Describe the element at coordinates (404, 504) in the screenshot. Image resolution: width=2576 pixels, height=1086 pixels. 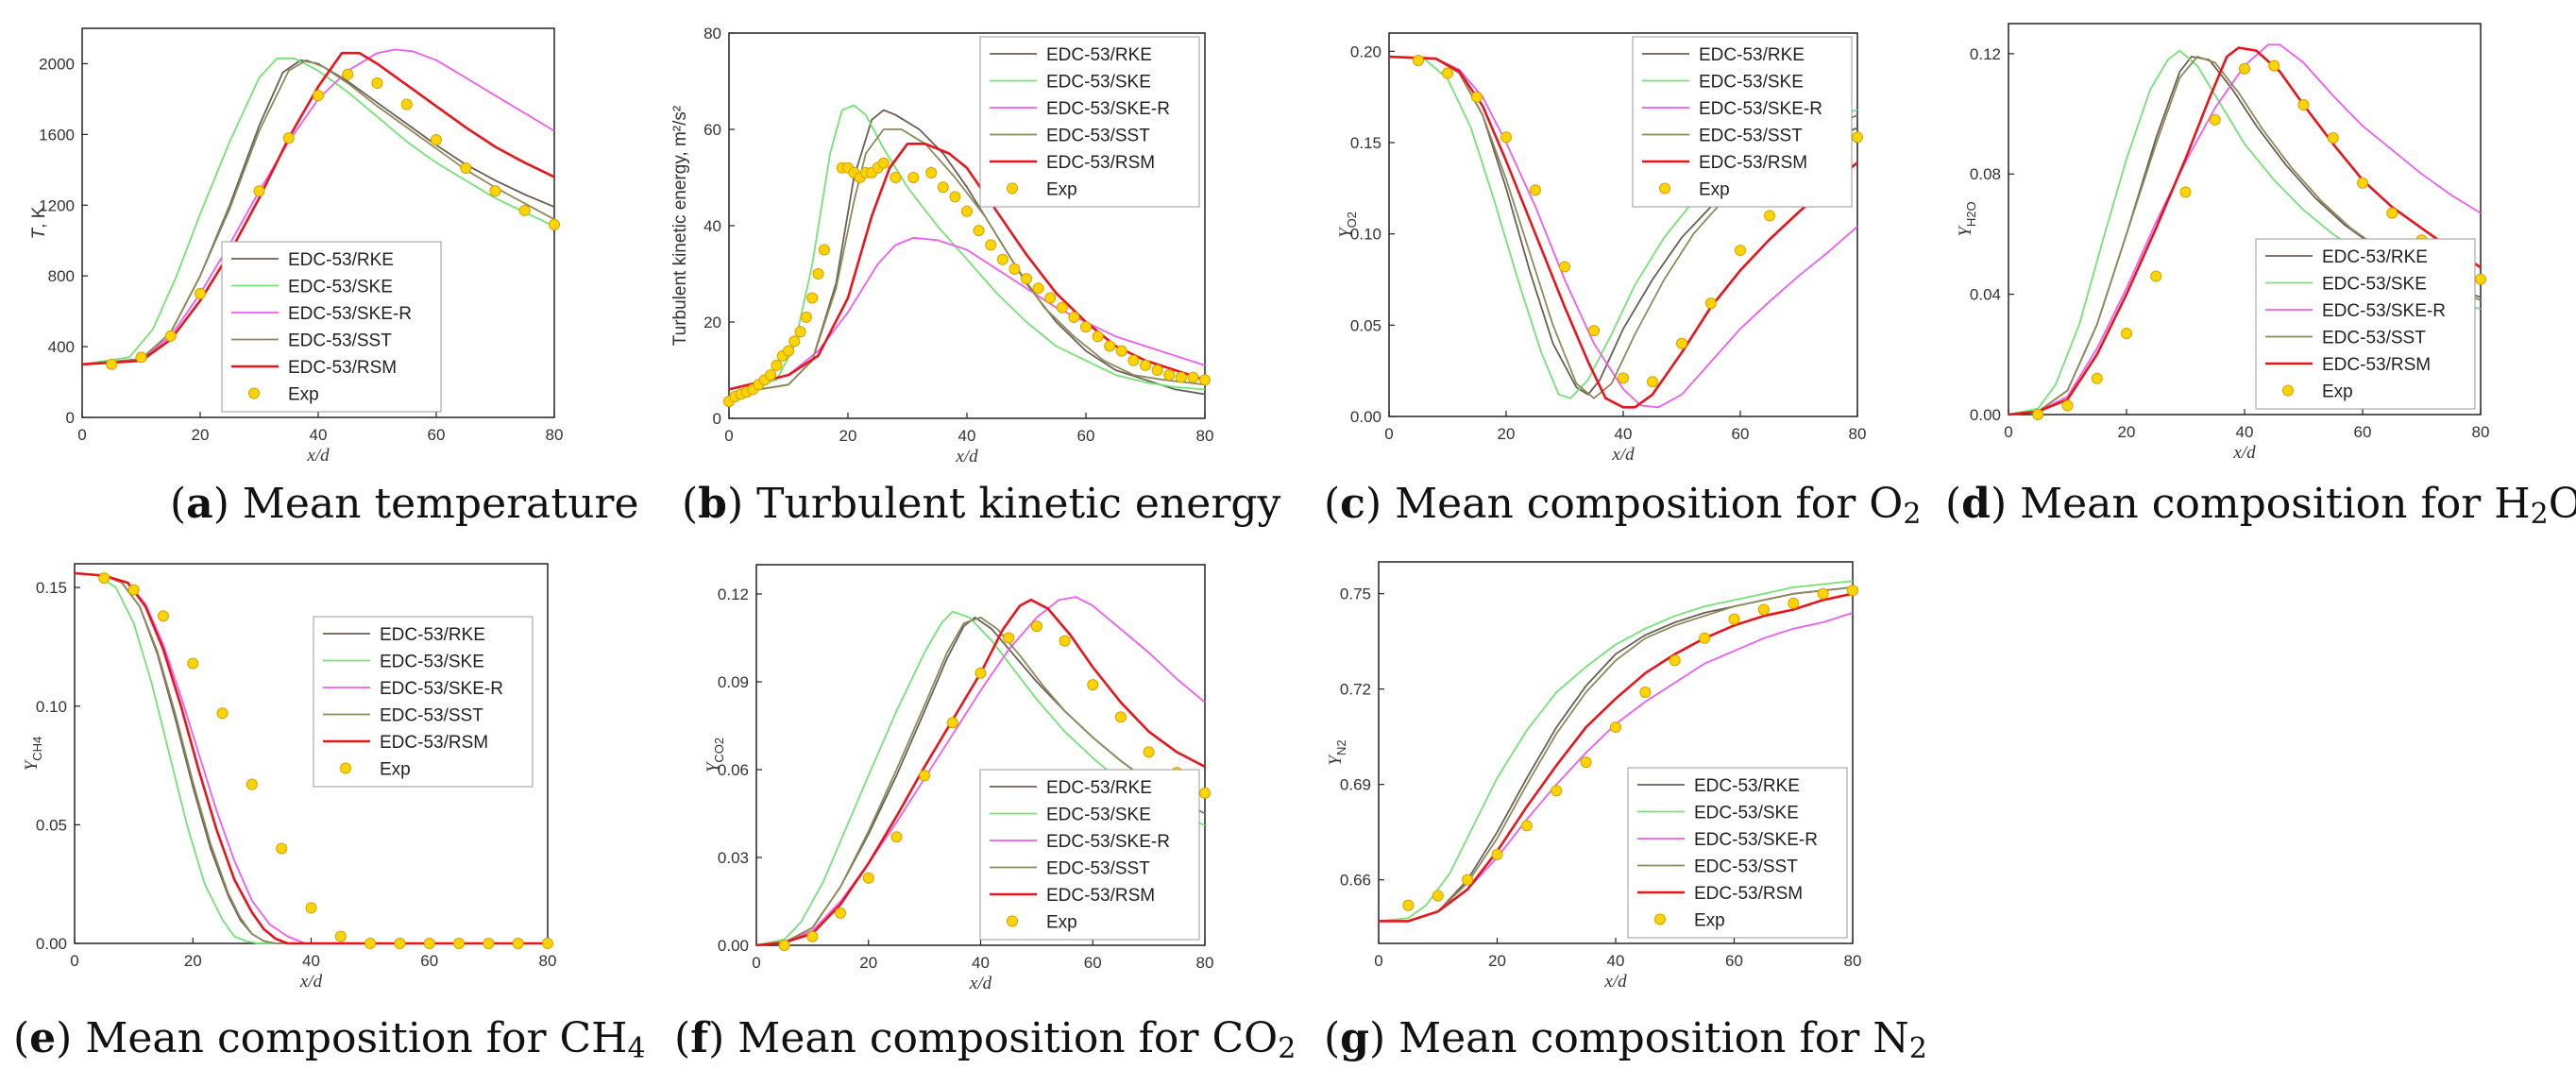
I see `caption-a: (a) Mean temperature` at that location.